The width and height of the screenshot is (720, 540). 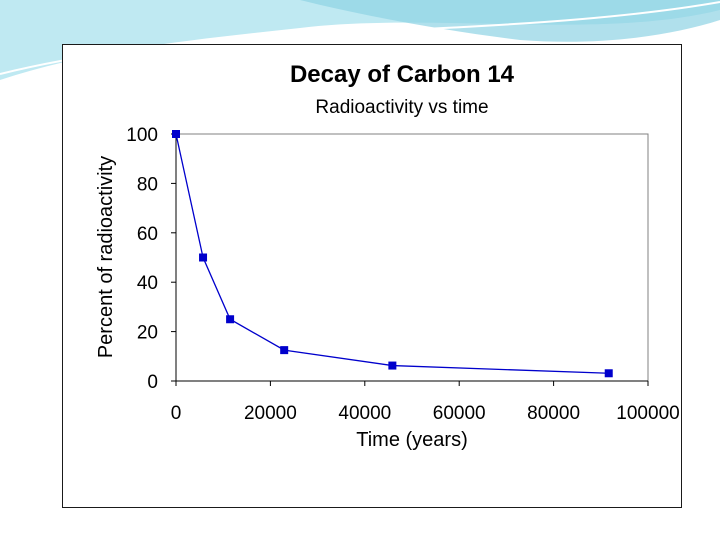 What do you see at coordinates (147, 333) in the screenshot?
I see `y-tick-label: 20` at bounding box center [147, 333].